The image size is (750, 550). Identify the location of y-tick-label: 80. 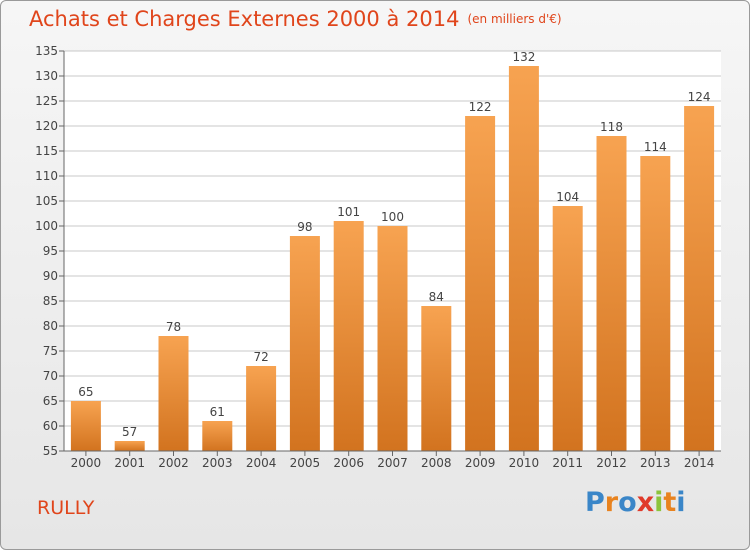
(50, 326).